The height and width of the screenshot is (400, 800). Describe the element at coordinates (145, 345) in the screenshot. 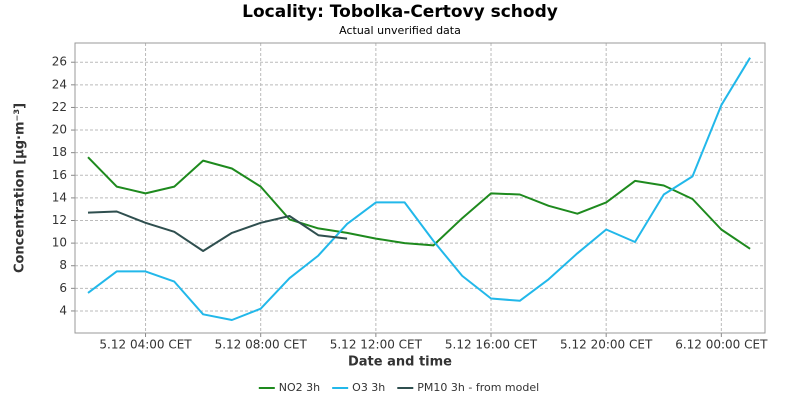

I see `x-tick-label: 5.12 04:00 CET` at that location.